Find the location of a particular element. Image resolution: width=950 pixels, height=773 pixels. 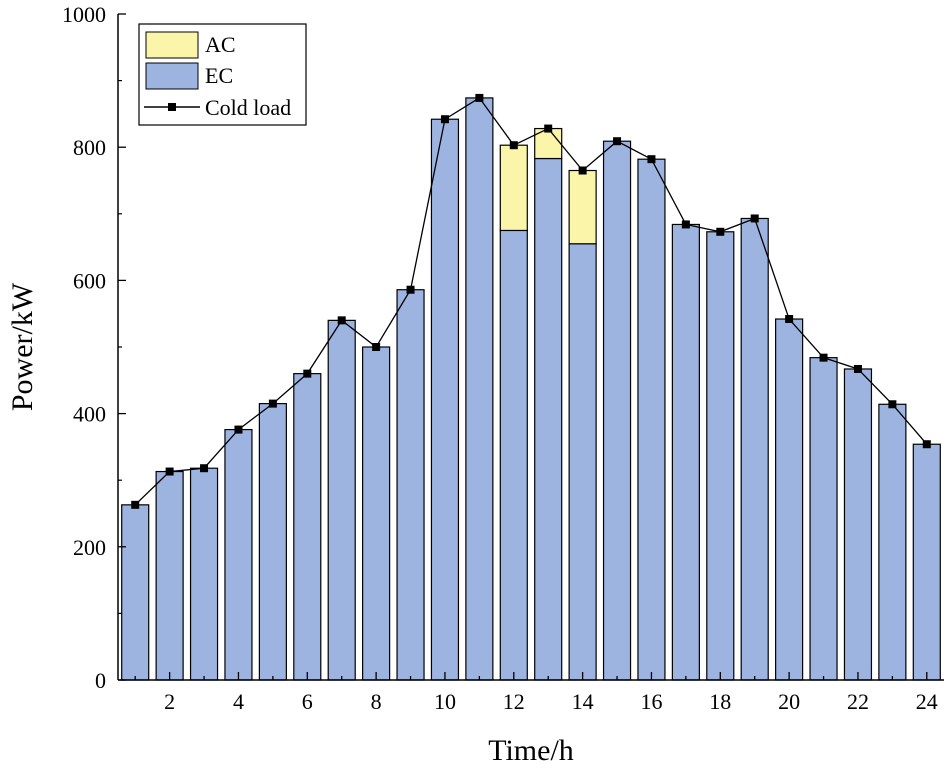

x-tick-label-20: 20 is located at coordinates (789, 701).